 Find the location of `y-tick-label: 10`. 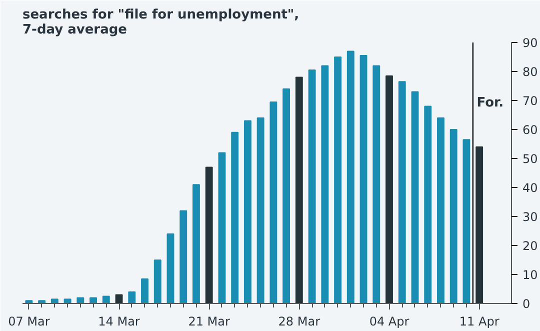

y-tick-label: 10 is located at coordinates (530, 275).